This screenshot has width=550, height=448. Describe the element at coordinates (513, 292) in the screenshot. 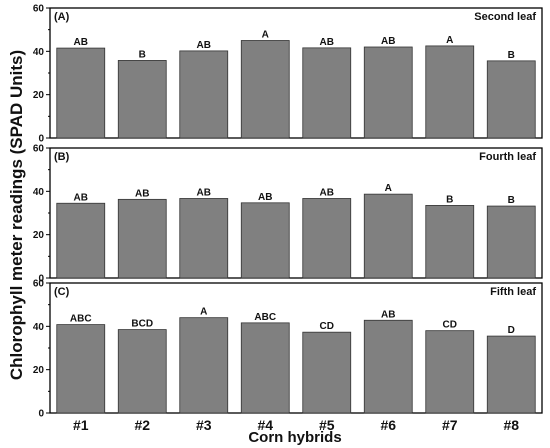

I see `panel-title: Fifth leaf` at that location.